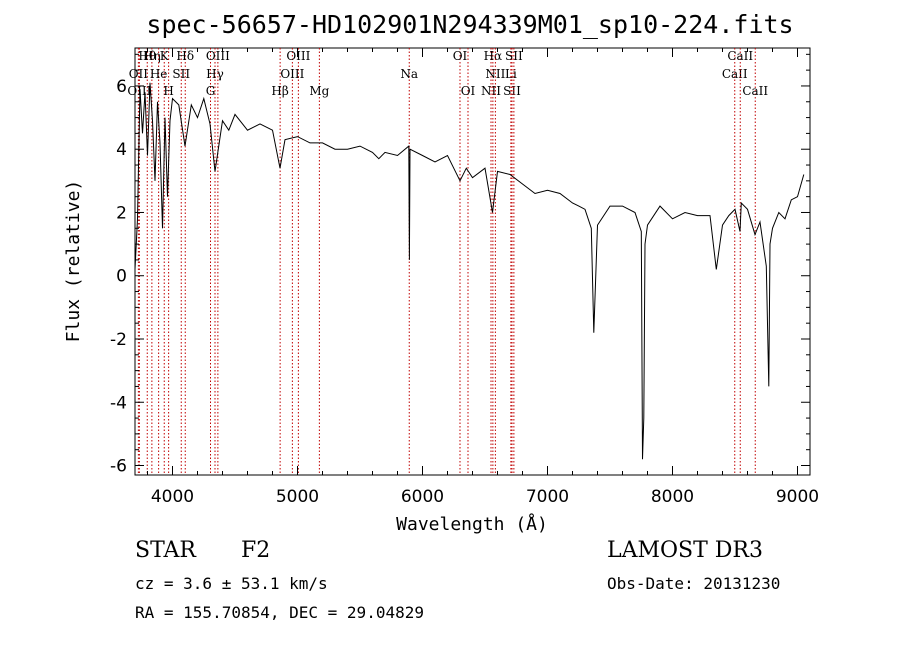 The width and height of the screenshot is (900, 649). Describe the element at coordinates (215, 74) in the screenshot. I see `spectral-line-label: Hγ` at that location.